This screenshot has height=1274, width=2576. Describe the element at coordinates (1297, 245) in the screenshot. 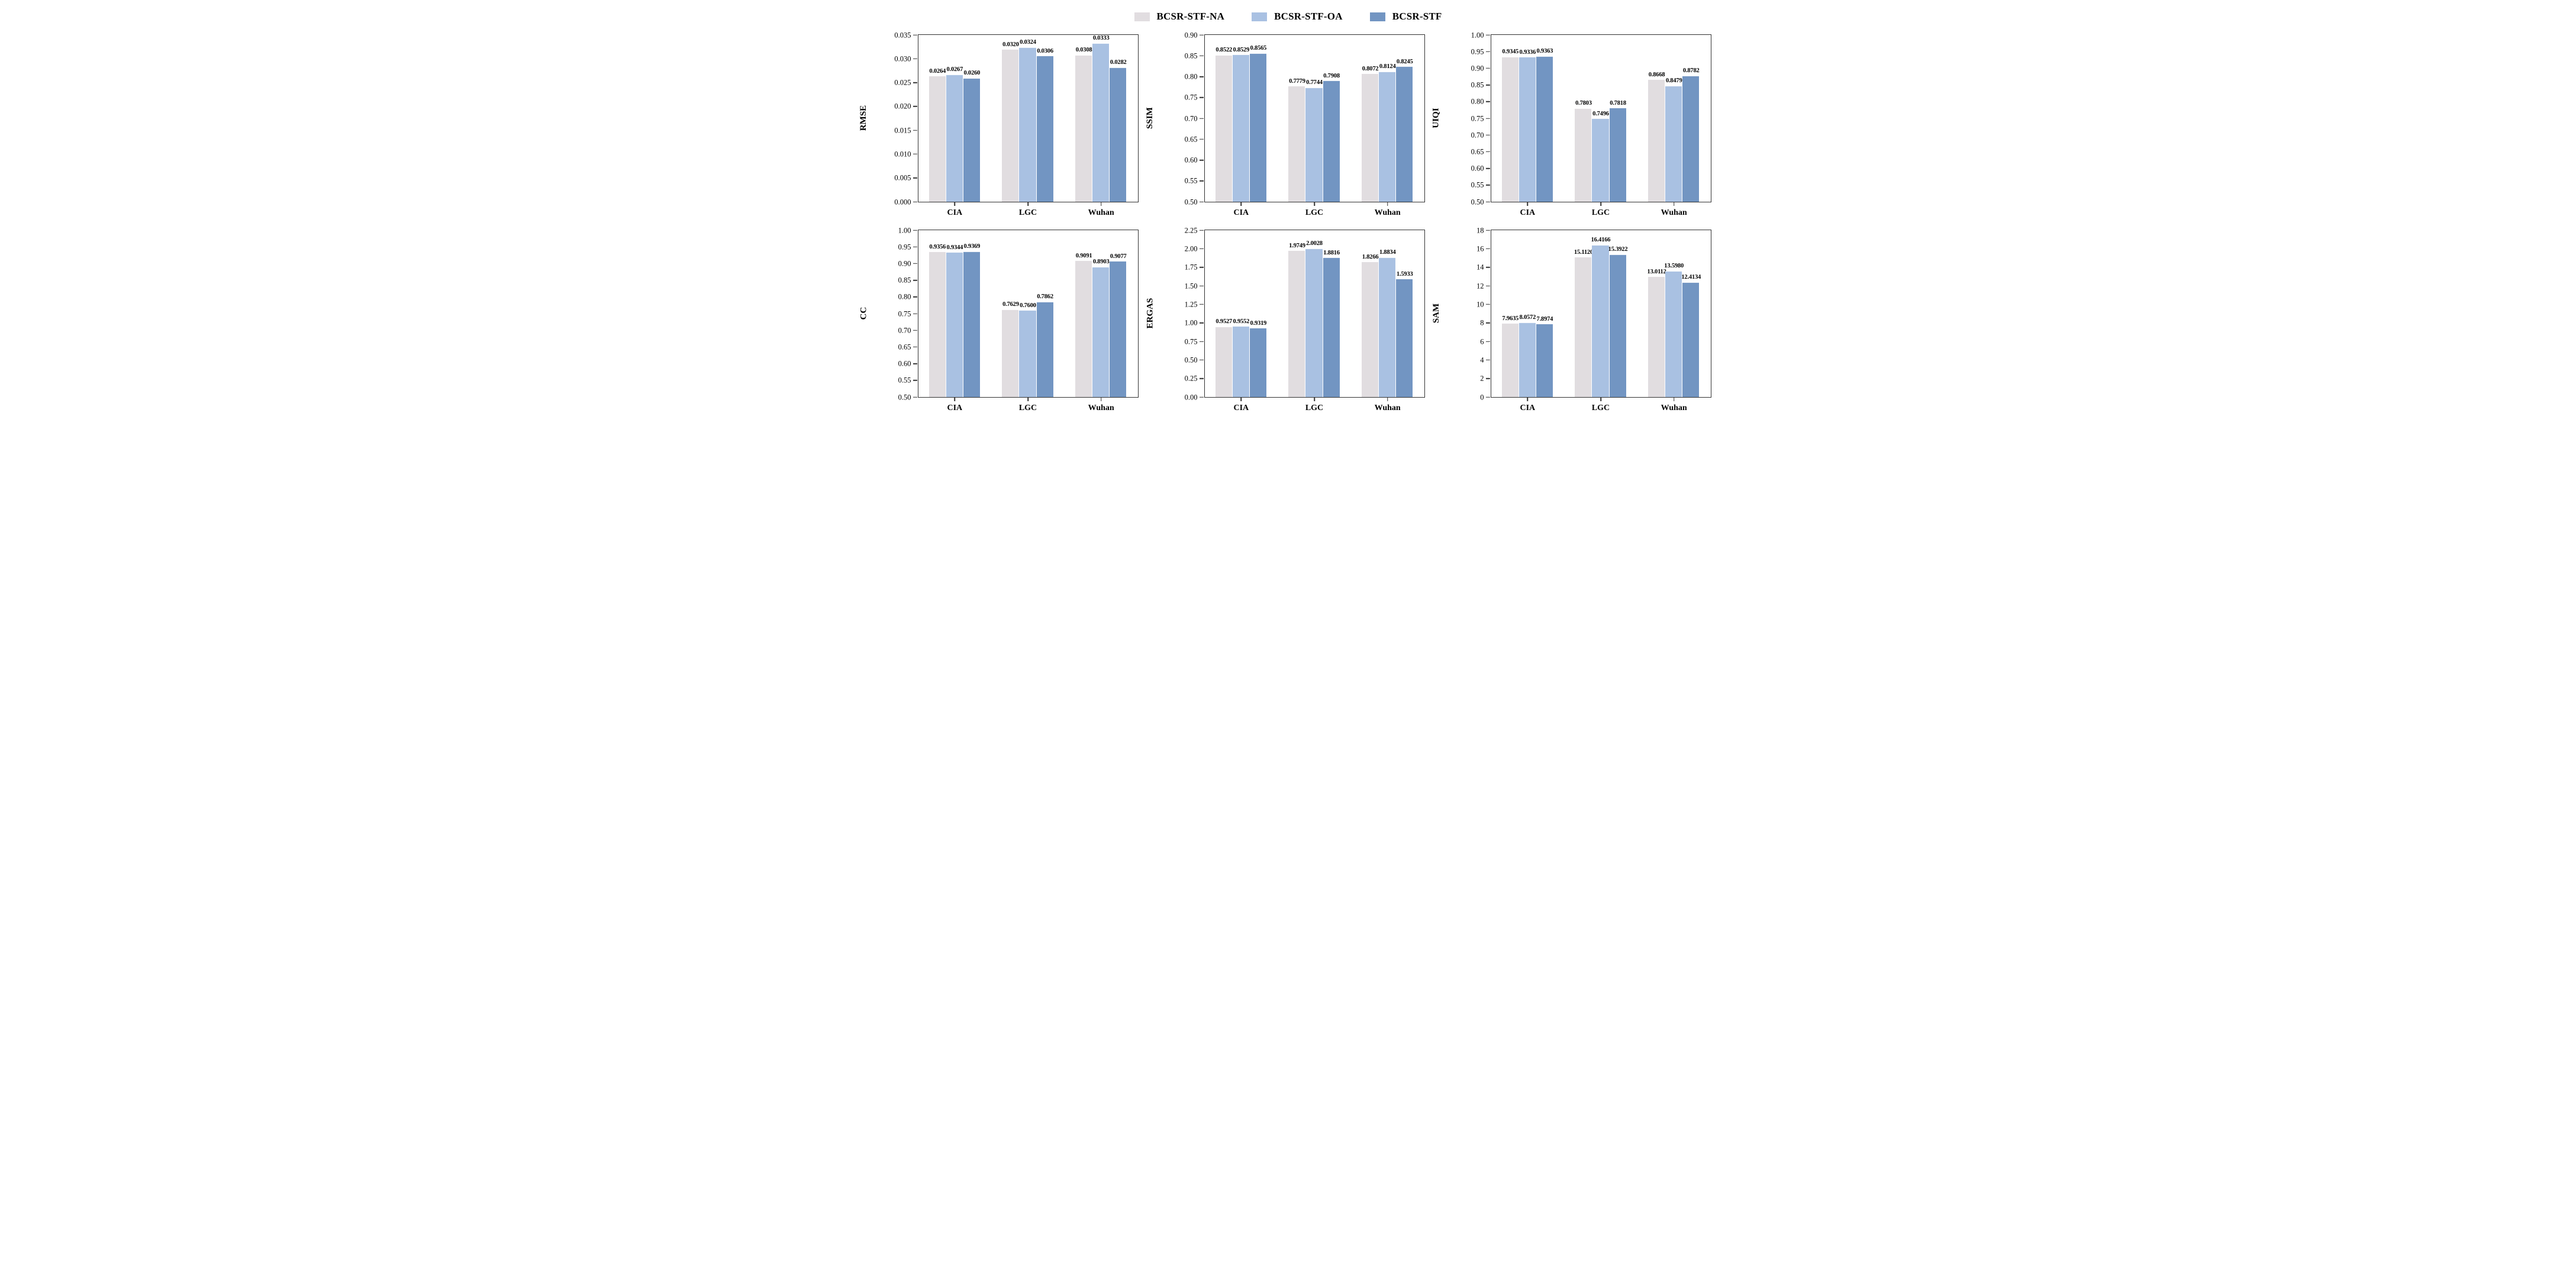

I see `bar-value-label: 1.9749` at that location.